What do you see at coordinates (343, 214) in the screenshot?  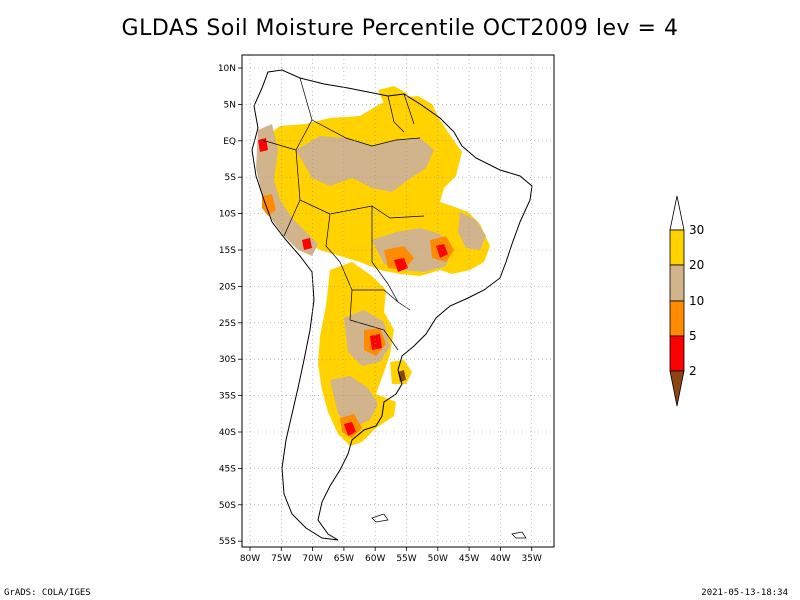 I see `country-borders` at bounding box center [343, 214].